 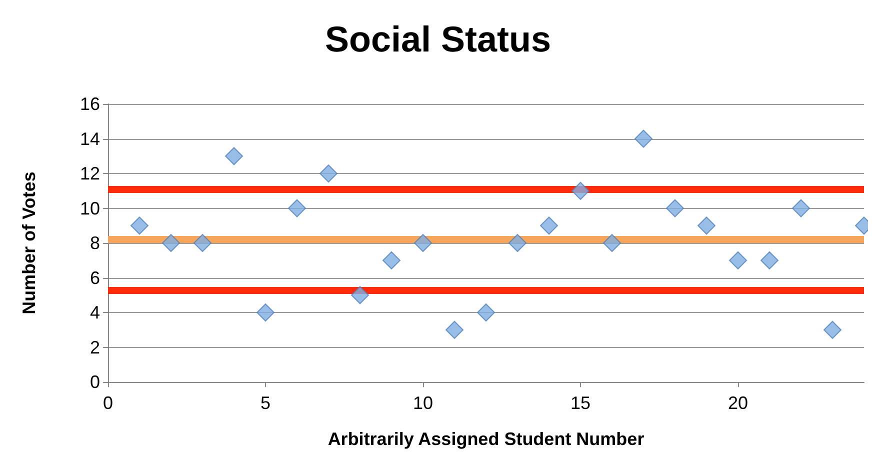 I want to click on x-tick-label: 0, so click(x=108, y=403).